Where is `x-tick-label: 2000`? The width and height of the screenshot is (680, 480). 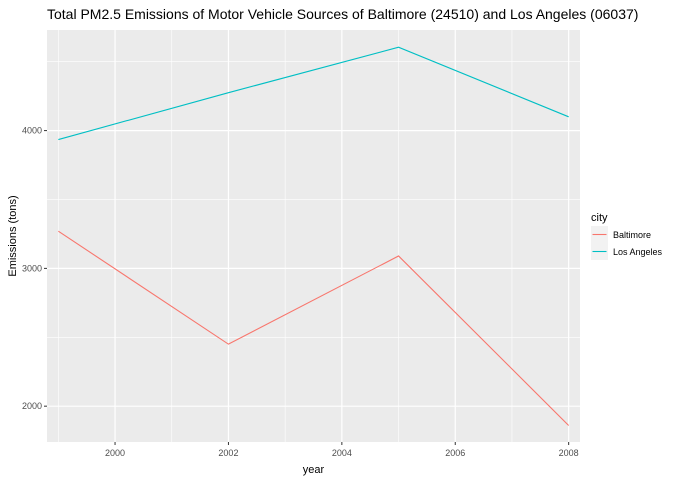 x-tick-label: 2000 is located at coordinates (115, 453).